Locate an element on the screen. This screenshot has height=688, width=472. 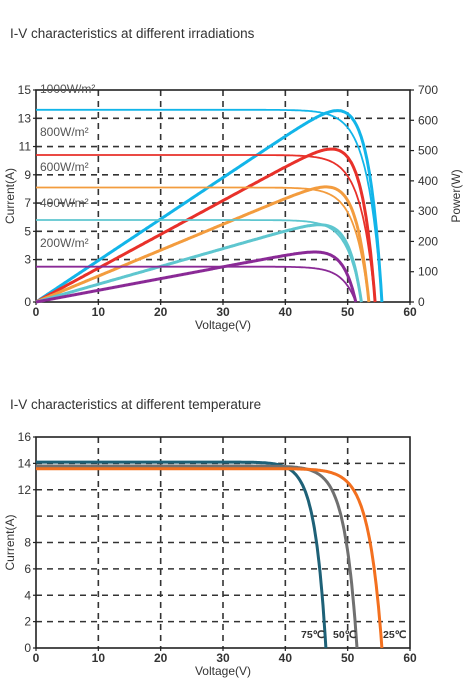
series-label: 600W/m² is located at coordinates (64, 167).